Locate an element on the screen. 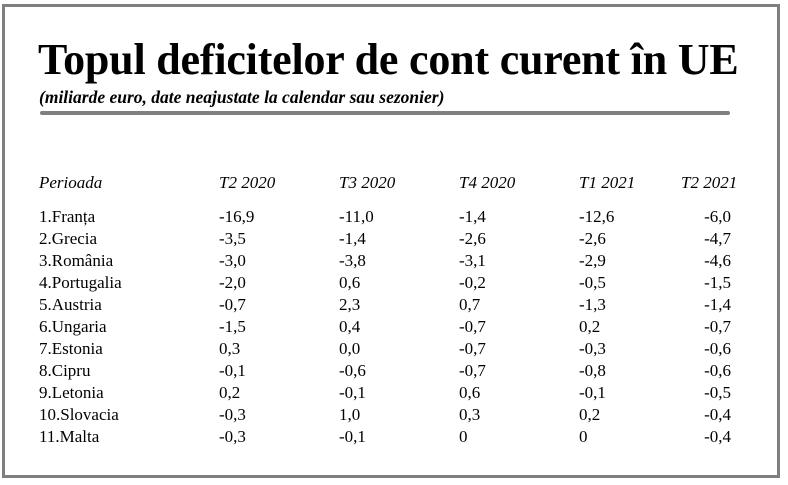 Image resolution: width=788 pixels, height=485 pixels. row-country-label: 1.Franța is located at coordinates (67, 216).